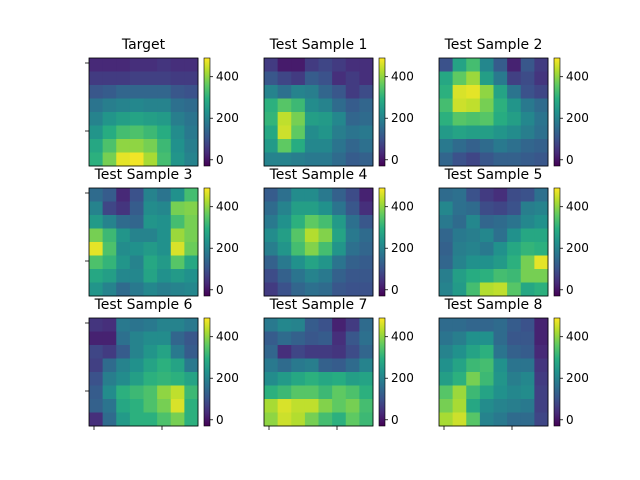 The height and width of the screenshot is (480, 640). Describe the element at coordinates (318, 305) in the screenshot. I see `panel-title: Test Sample 7` at that location.